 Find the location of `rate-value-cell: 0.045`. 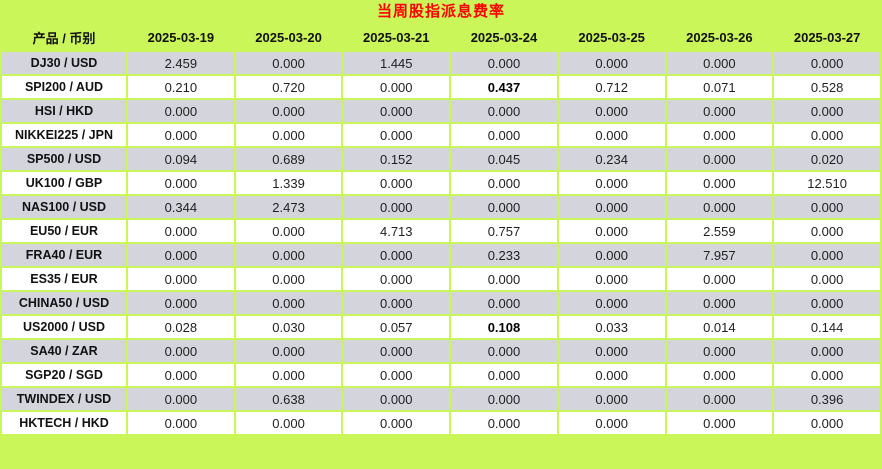

rate-value-cell: 0.045 is located at coordinates (504, 159).